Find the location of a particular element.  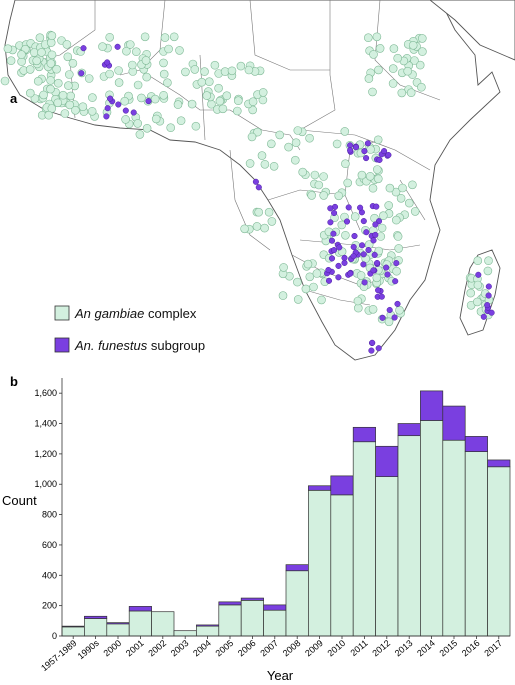

y-tick-label: 1,200 is located at coordinates (45, 454).